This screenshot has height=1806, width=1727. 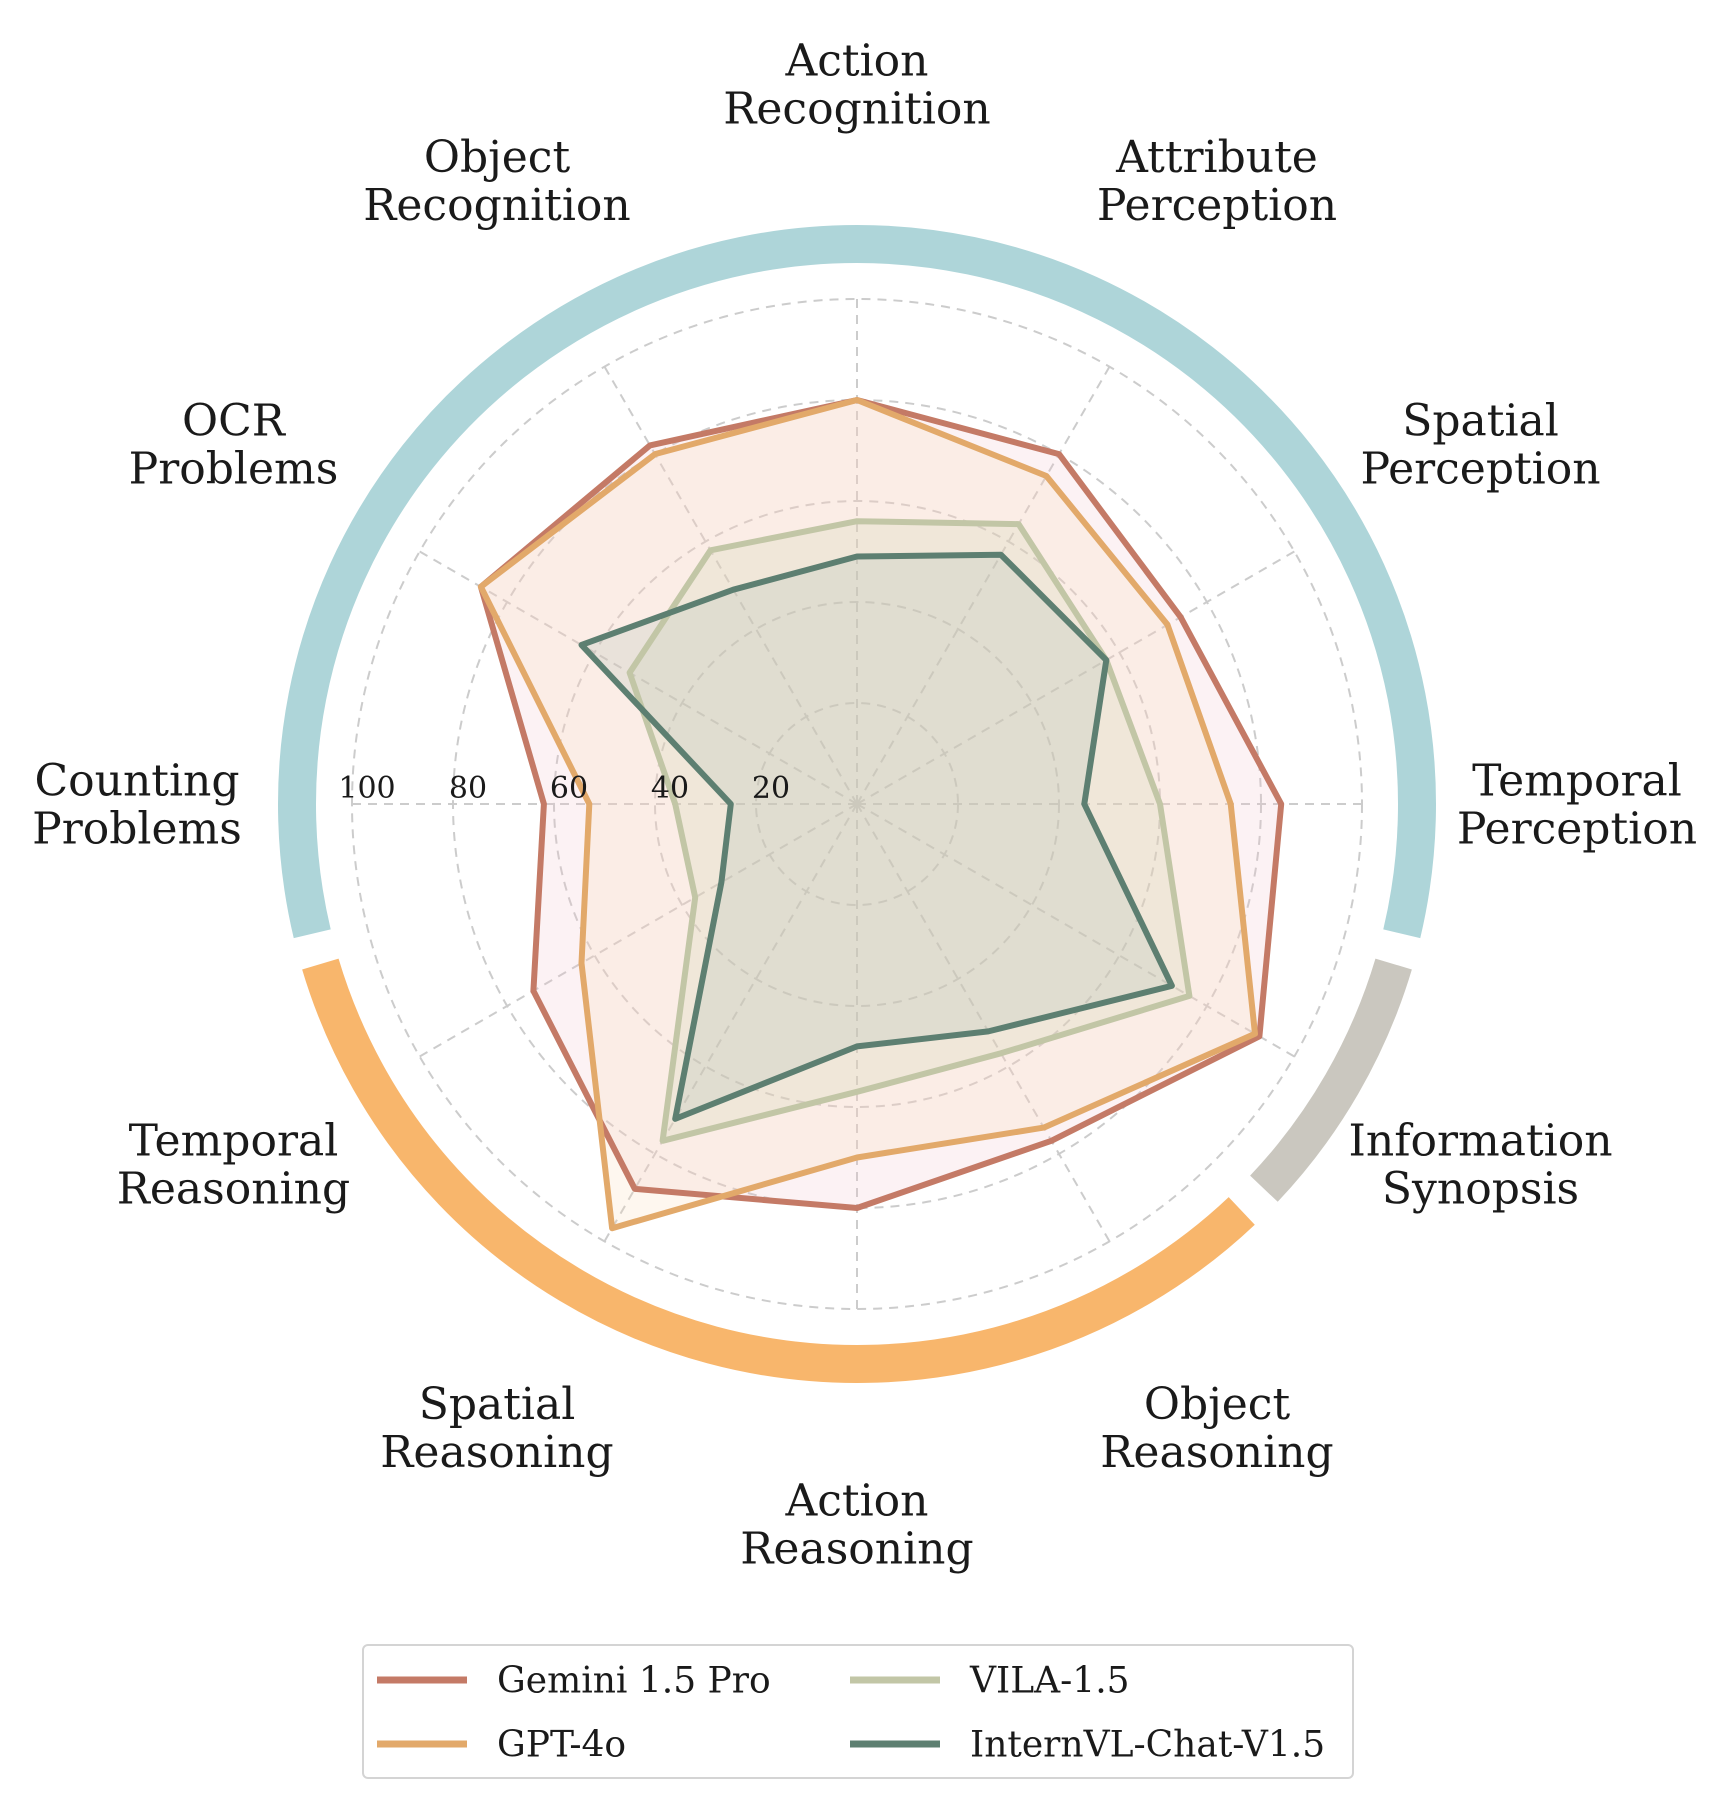 What do you see at coordinates (634, 1681) in the screenshot?
I see `legend-label-0: Gemini 1.5 Pro` at bounding box center [634, 1681].